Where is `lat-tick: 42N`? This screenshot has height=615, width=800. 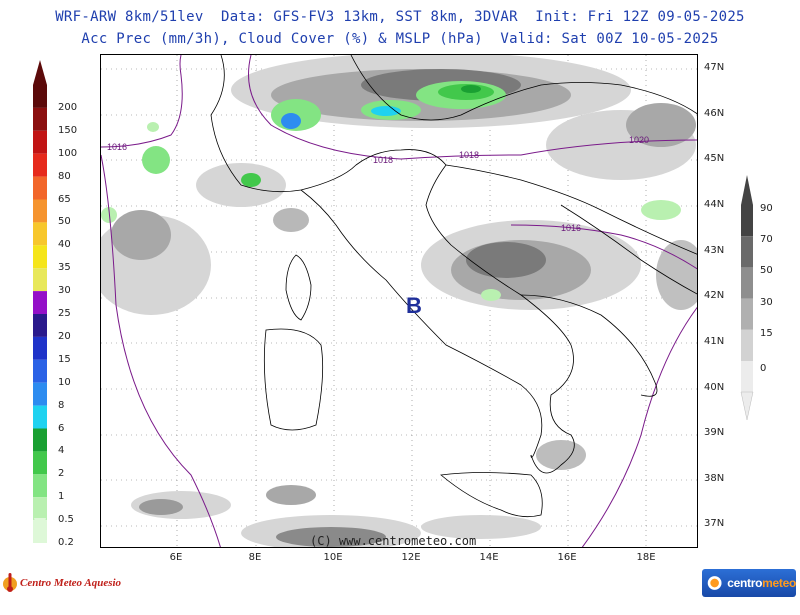
lat-tick: 42N is located at coordinates (714, 295).